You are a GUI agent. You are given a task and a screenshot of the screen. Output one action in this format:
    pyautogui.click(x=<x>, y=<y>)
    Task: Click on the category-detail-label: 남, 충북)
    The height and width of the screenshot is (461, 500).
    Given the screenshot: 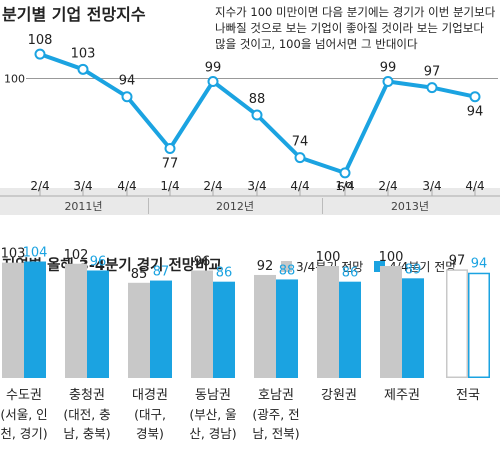 What is the action you would take?
    pyautogui.click(x=86, y=433)
    